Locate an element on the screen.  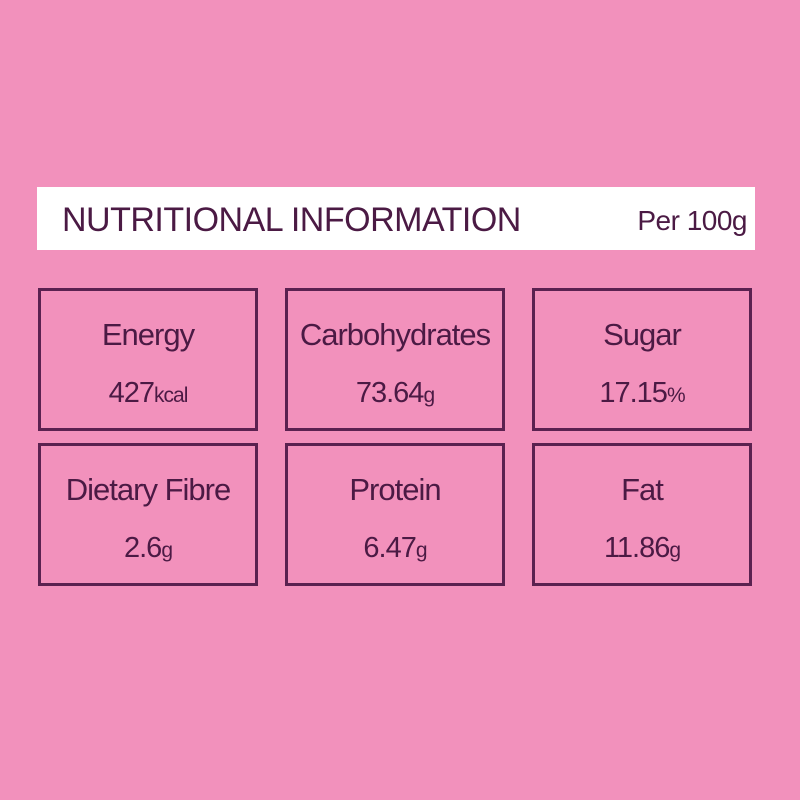
nutrient-value: 17.15 is located at coordinates (633, 393).